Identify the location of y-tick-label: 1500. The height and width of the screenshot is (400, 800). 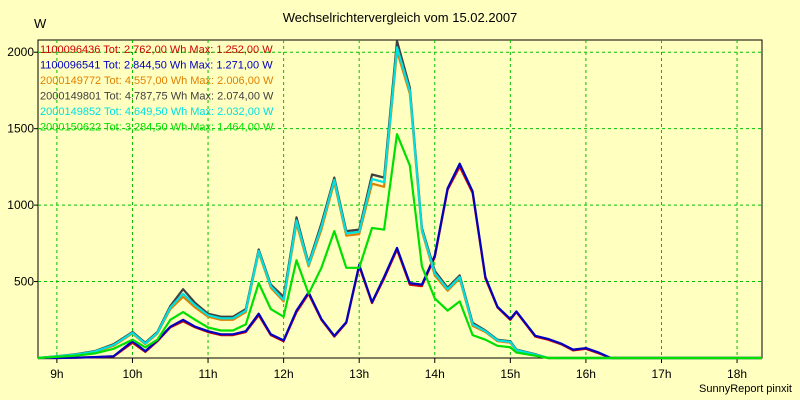
(20, 129).